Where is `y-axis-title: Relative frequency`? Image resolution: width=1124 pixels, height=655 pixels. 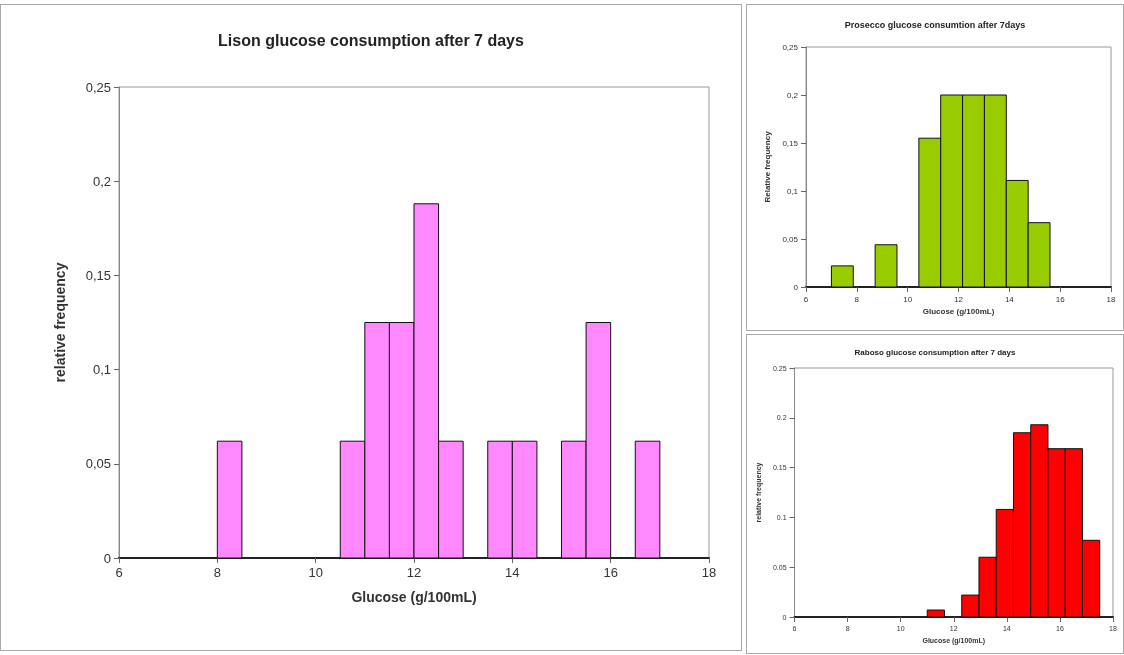
y-axis-title: Relative frequency is located at coordinates (768, 166).